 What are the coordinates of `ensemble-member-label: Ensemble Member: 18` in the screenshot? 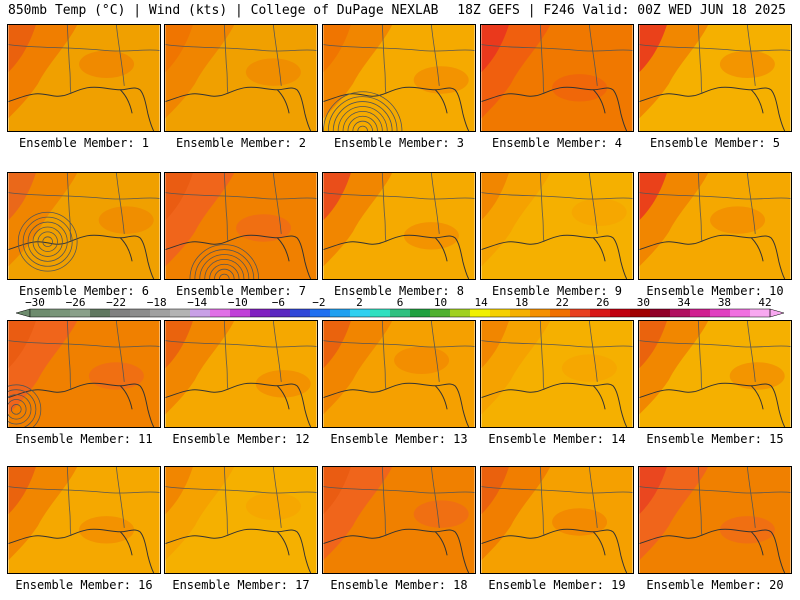 It's located at (399, 585).